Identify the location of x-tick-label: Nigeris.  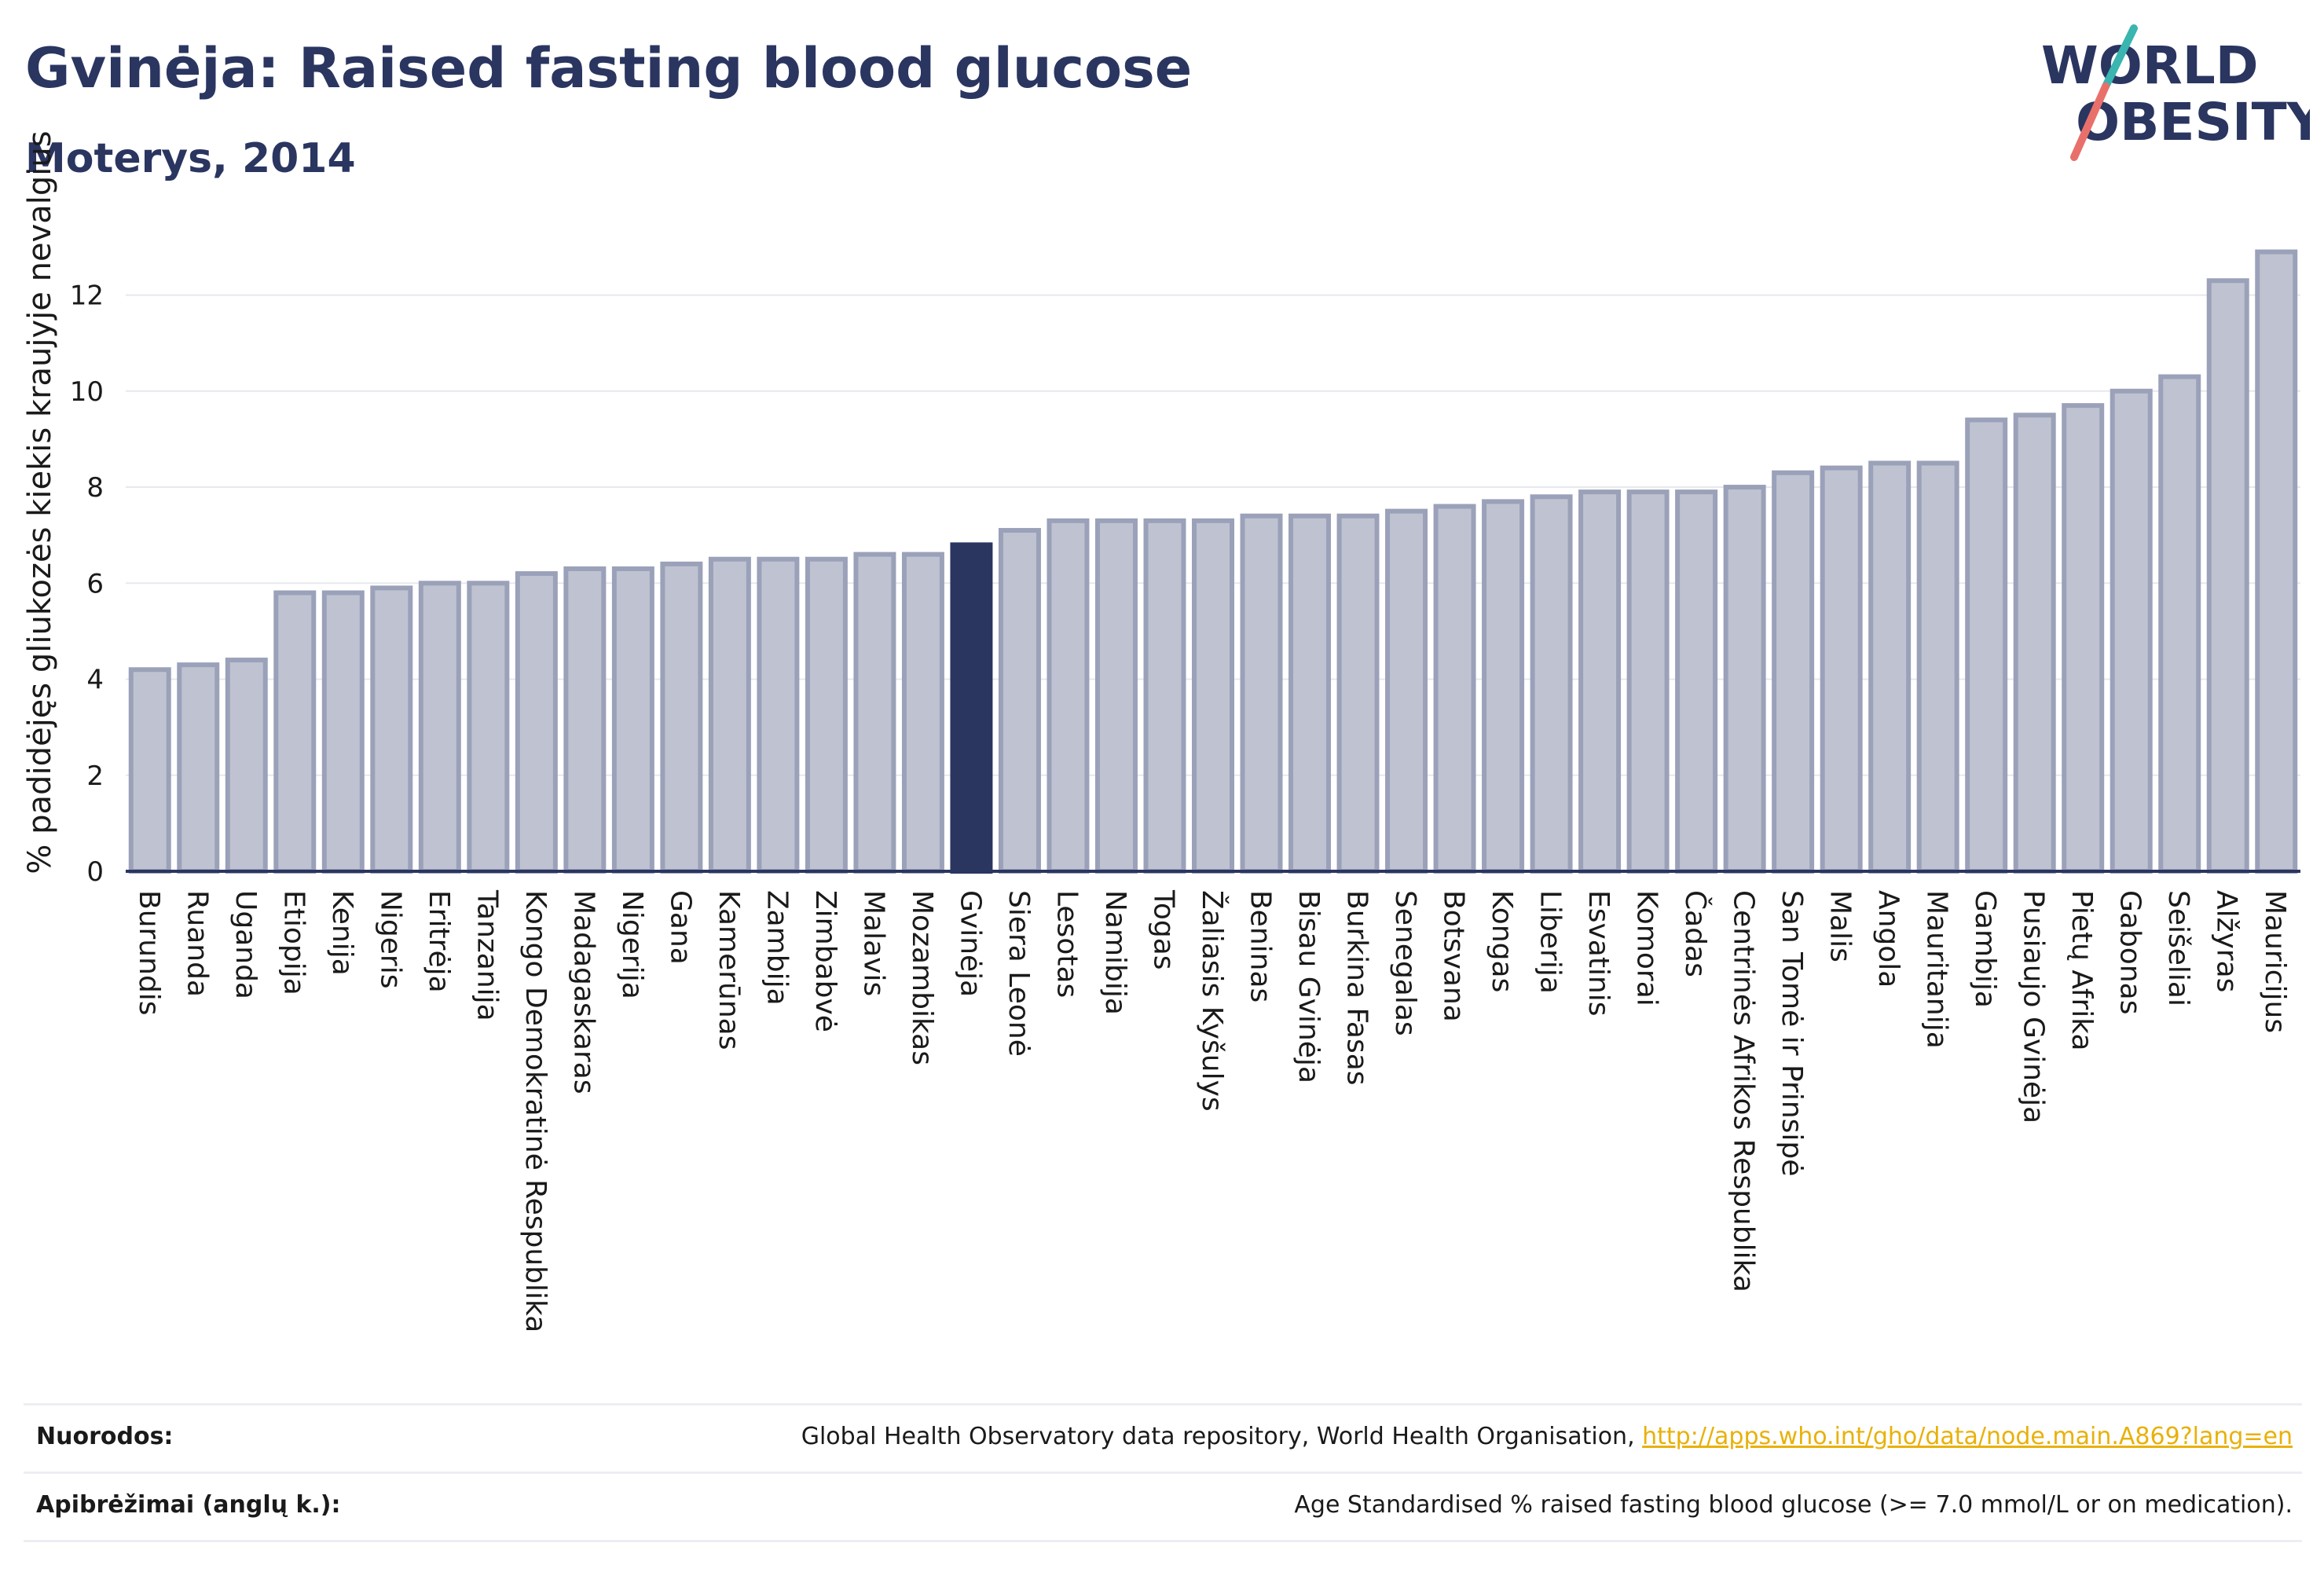
(390, 939).